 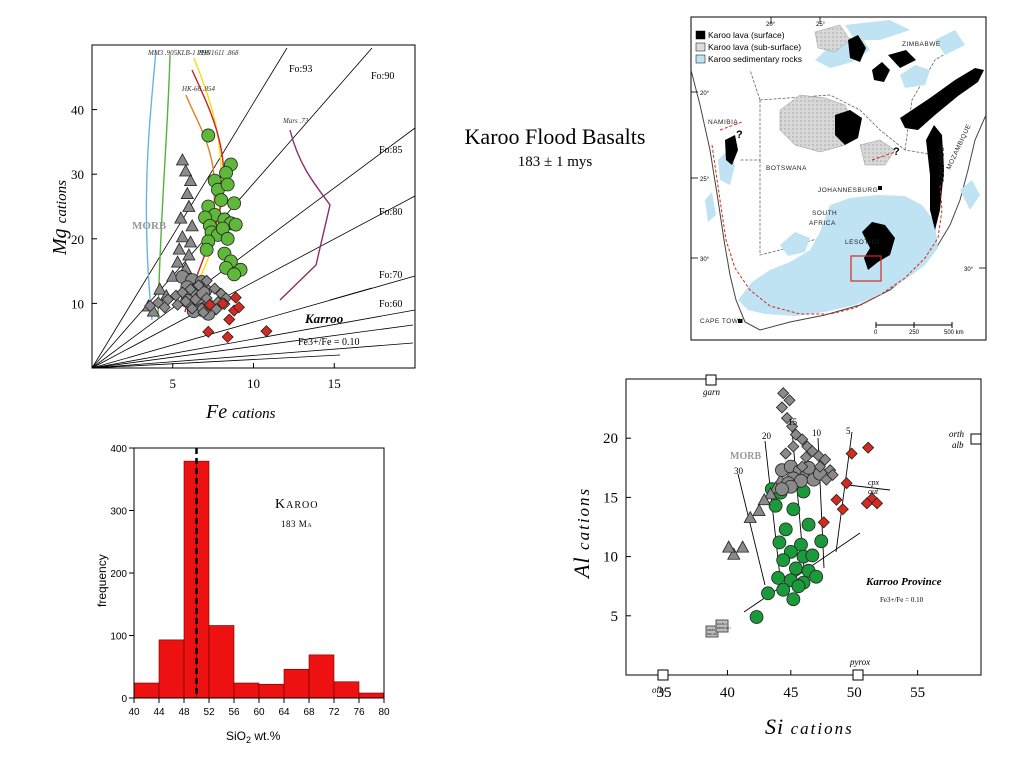 I want to click on red-model-curve, so click(x=204, y=191).